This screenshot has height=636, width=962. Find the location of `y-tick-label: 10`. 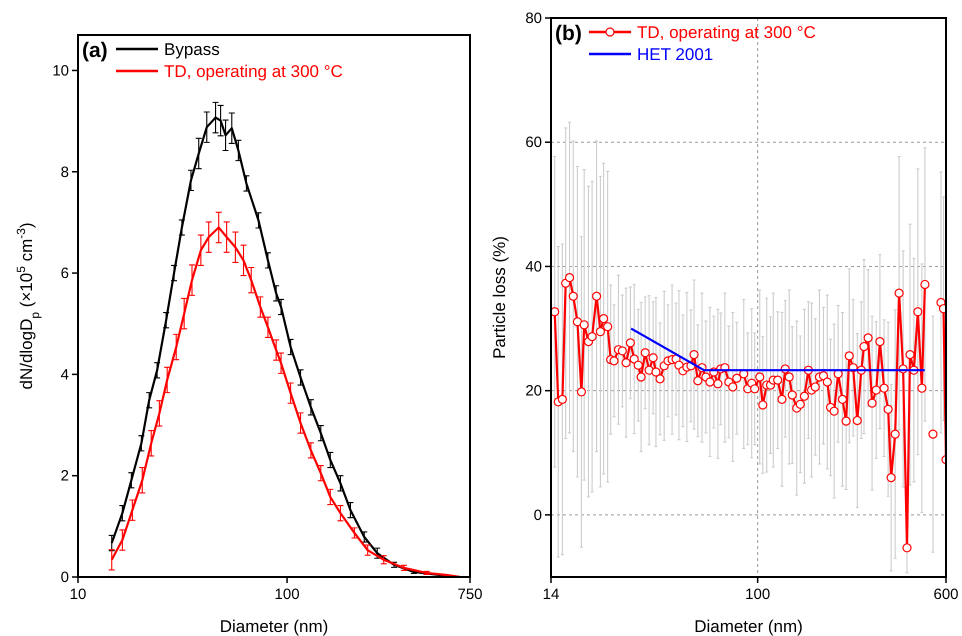

y-tick-label: 10 is located at coordinates (60, 71).